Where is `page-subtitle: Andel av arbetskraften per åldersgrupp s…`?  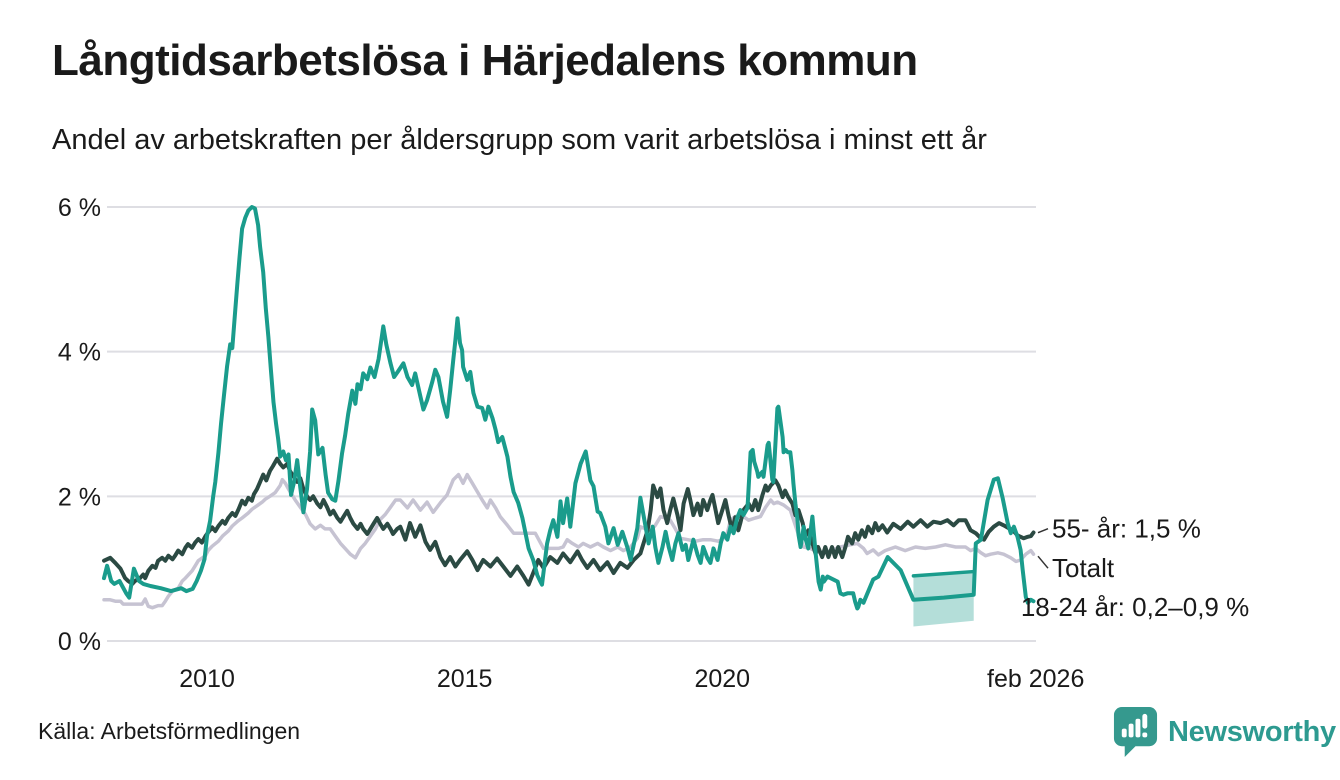 page-subtitle: Andel av arbetskraften per åldersgrupp s… is located at coordinates (519, 140).